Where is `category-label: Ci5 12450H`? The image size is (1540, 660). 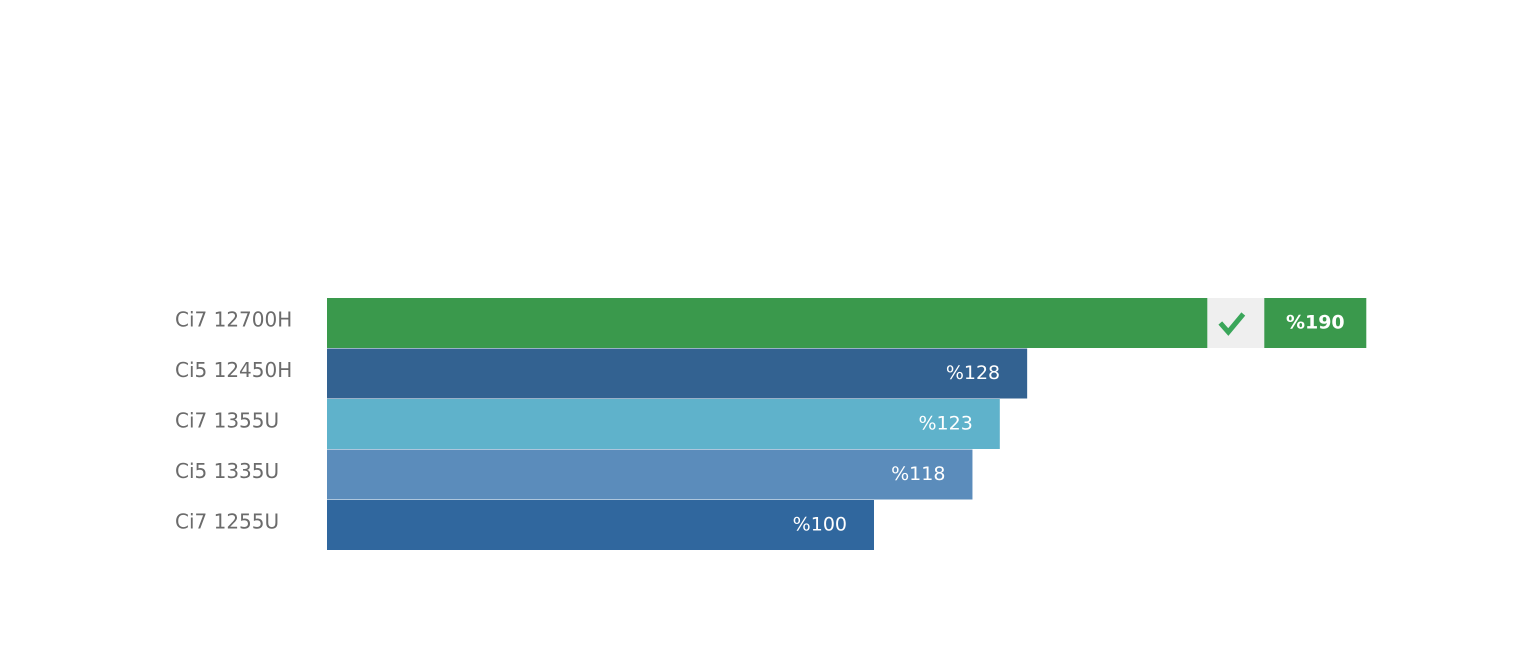
category-label: Ci5 12450H is located at coordinates (233, 370).